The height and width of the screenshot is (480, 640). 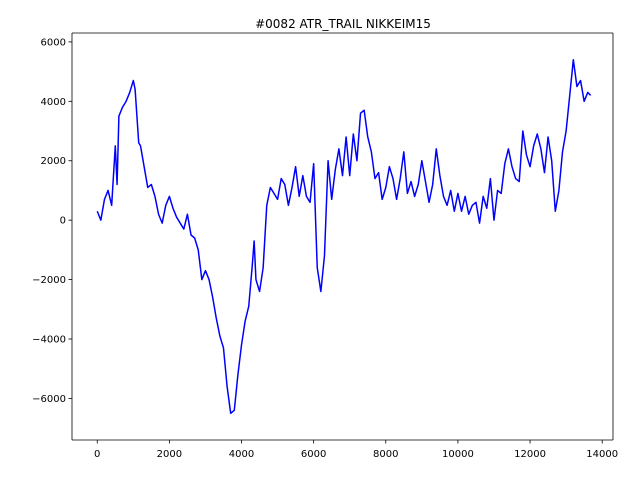 I want to click on y-tick-label: 4000, so click(x=53, y=102).